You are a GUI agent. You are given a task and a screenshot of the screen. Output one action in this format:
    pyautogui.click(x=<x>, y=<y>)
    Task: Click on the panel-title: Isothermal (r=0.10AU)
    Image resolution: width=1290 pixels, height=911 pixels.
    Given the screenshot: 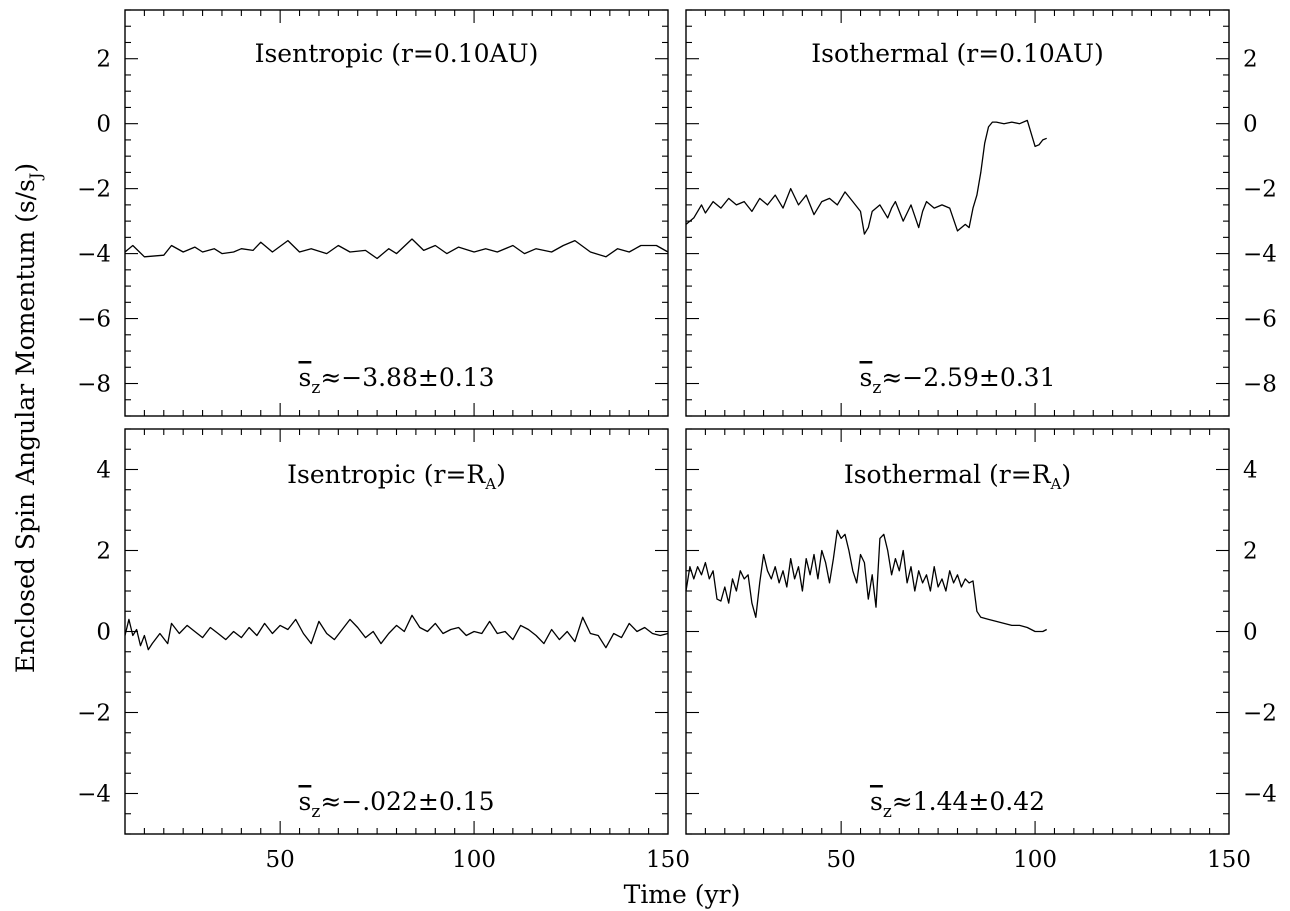 What is the action you would take?
    pyautogui.click(x=957, y=53)
    